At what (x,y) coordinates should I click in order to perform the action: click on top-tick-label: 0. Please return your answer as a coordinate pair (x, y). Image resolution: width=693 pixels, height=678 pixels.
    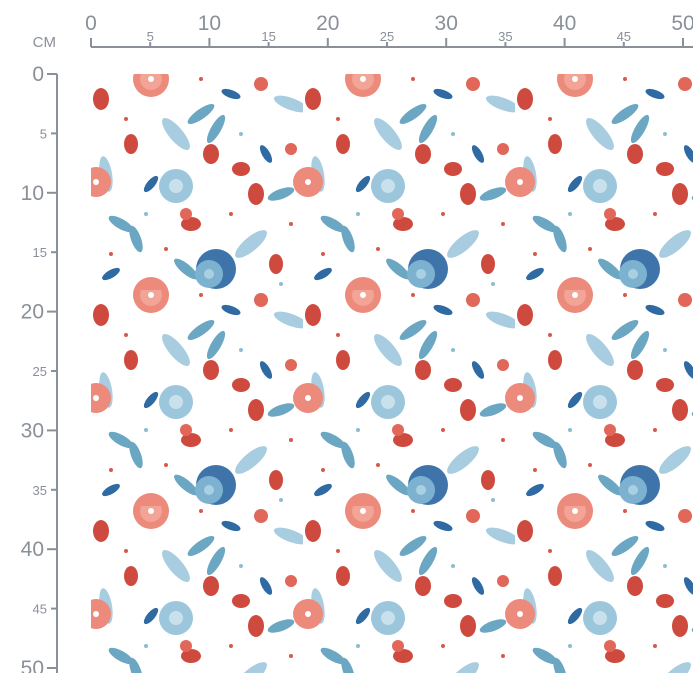
    Looking at the image, I should click on (91, 23).